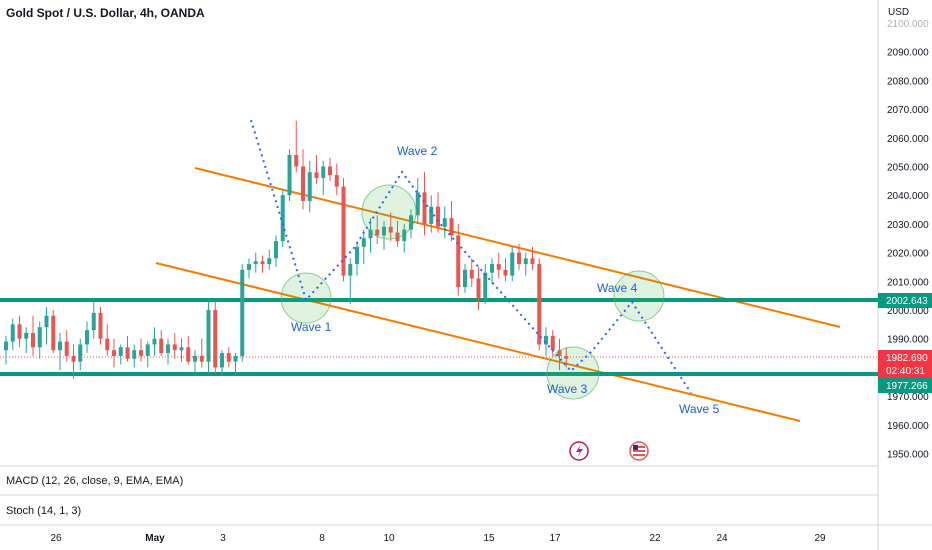 This screenshot has width=932, height=550. I want to click on svg-text: 2002.643, so click(907, 301).